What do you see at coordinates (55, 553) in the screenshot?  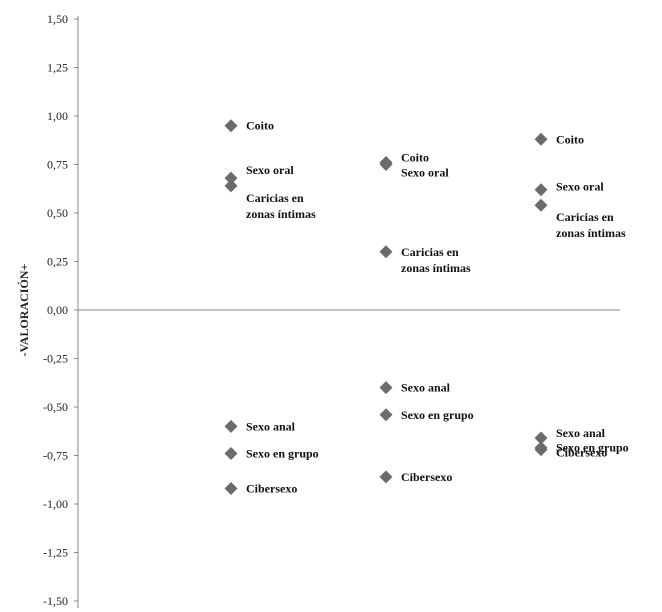 I see `y-tick-label: -1,25` at bounding box center [55, 553].